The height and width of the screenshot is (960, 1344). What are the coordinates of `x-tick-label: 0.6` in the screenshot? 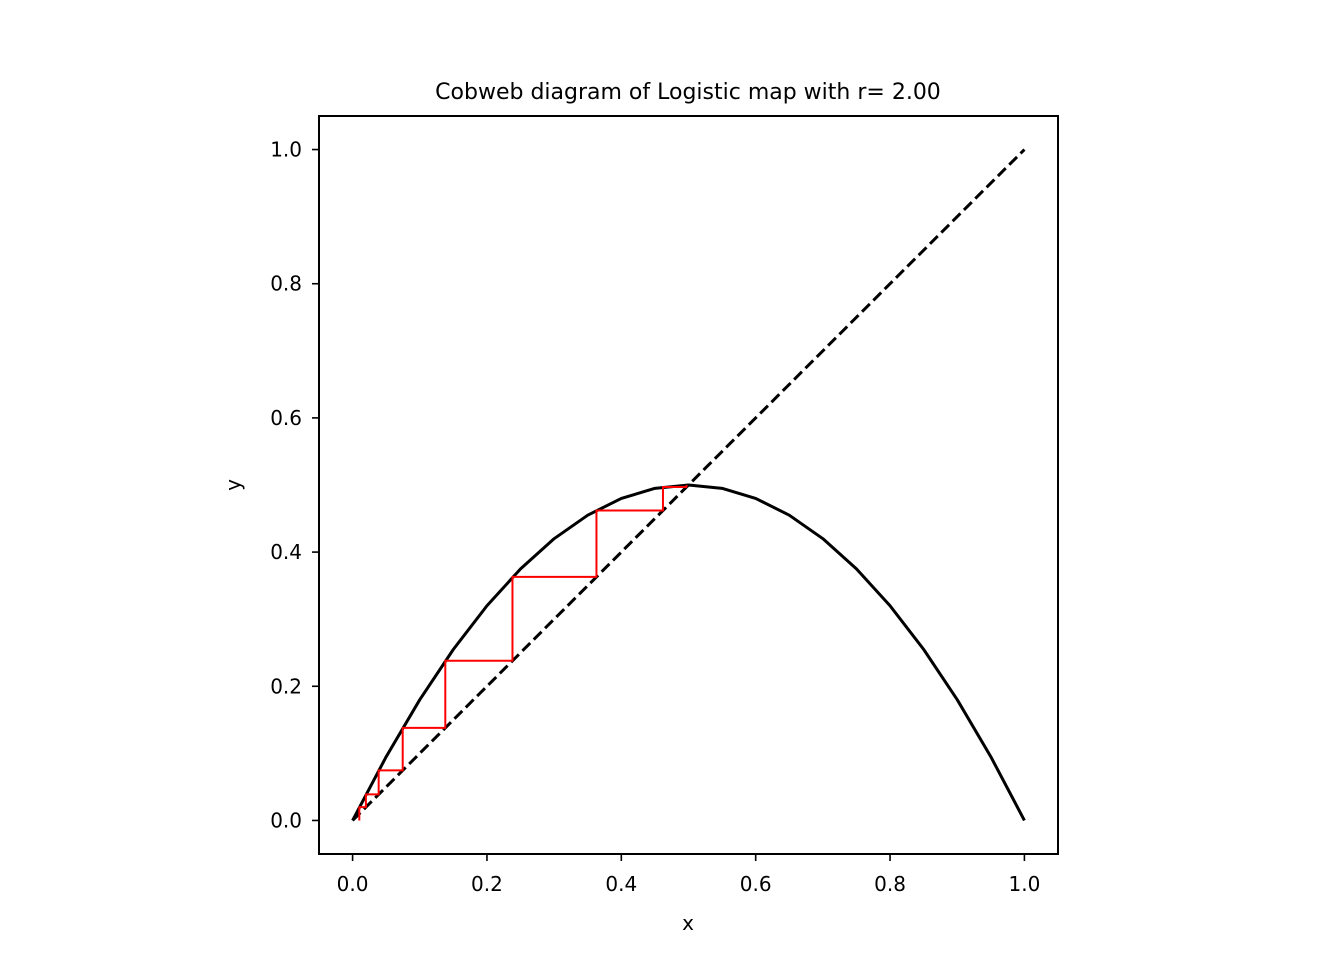 It's located at (756, 884).